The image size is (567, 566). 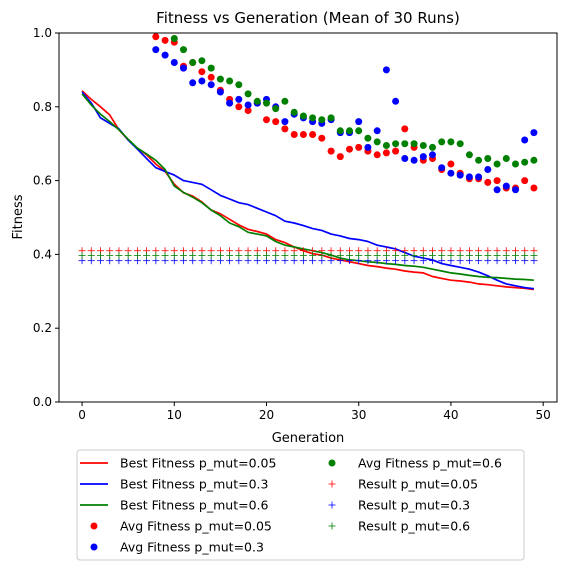 I want to click on y-tick-label: 0.2, so click(x=42, y=328).